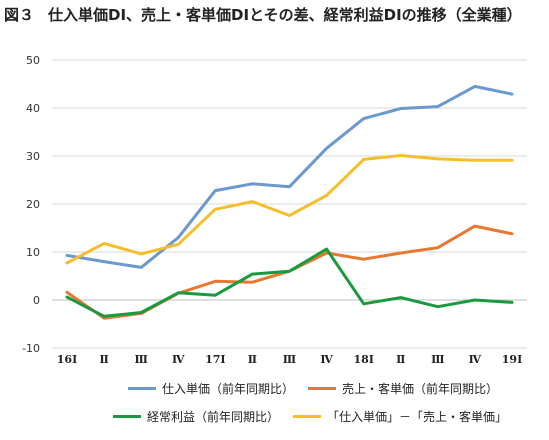 The image size is (549, 440). I want to click on y-tick-label: 0, so click(36, 300).